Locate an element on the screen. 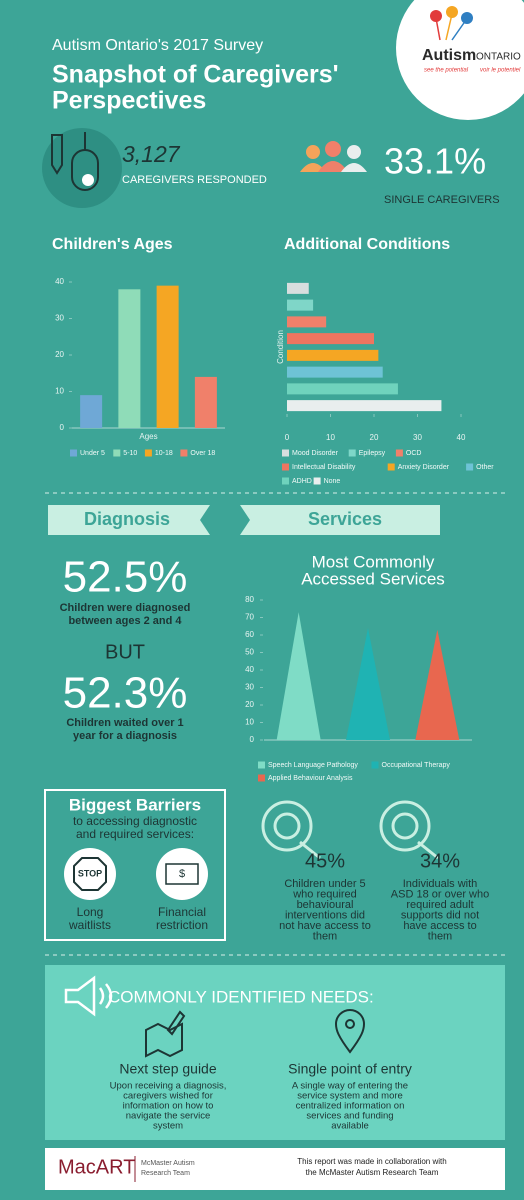 The height and width of the screenshot is (1200, 524). logo-circle is located at coordinates (460, 60).